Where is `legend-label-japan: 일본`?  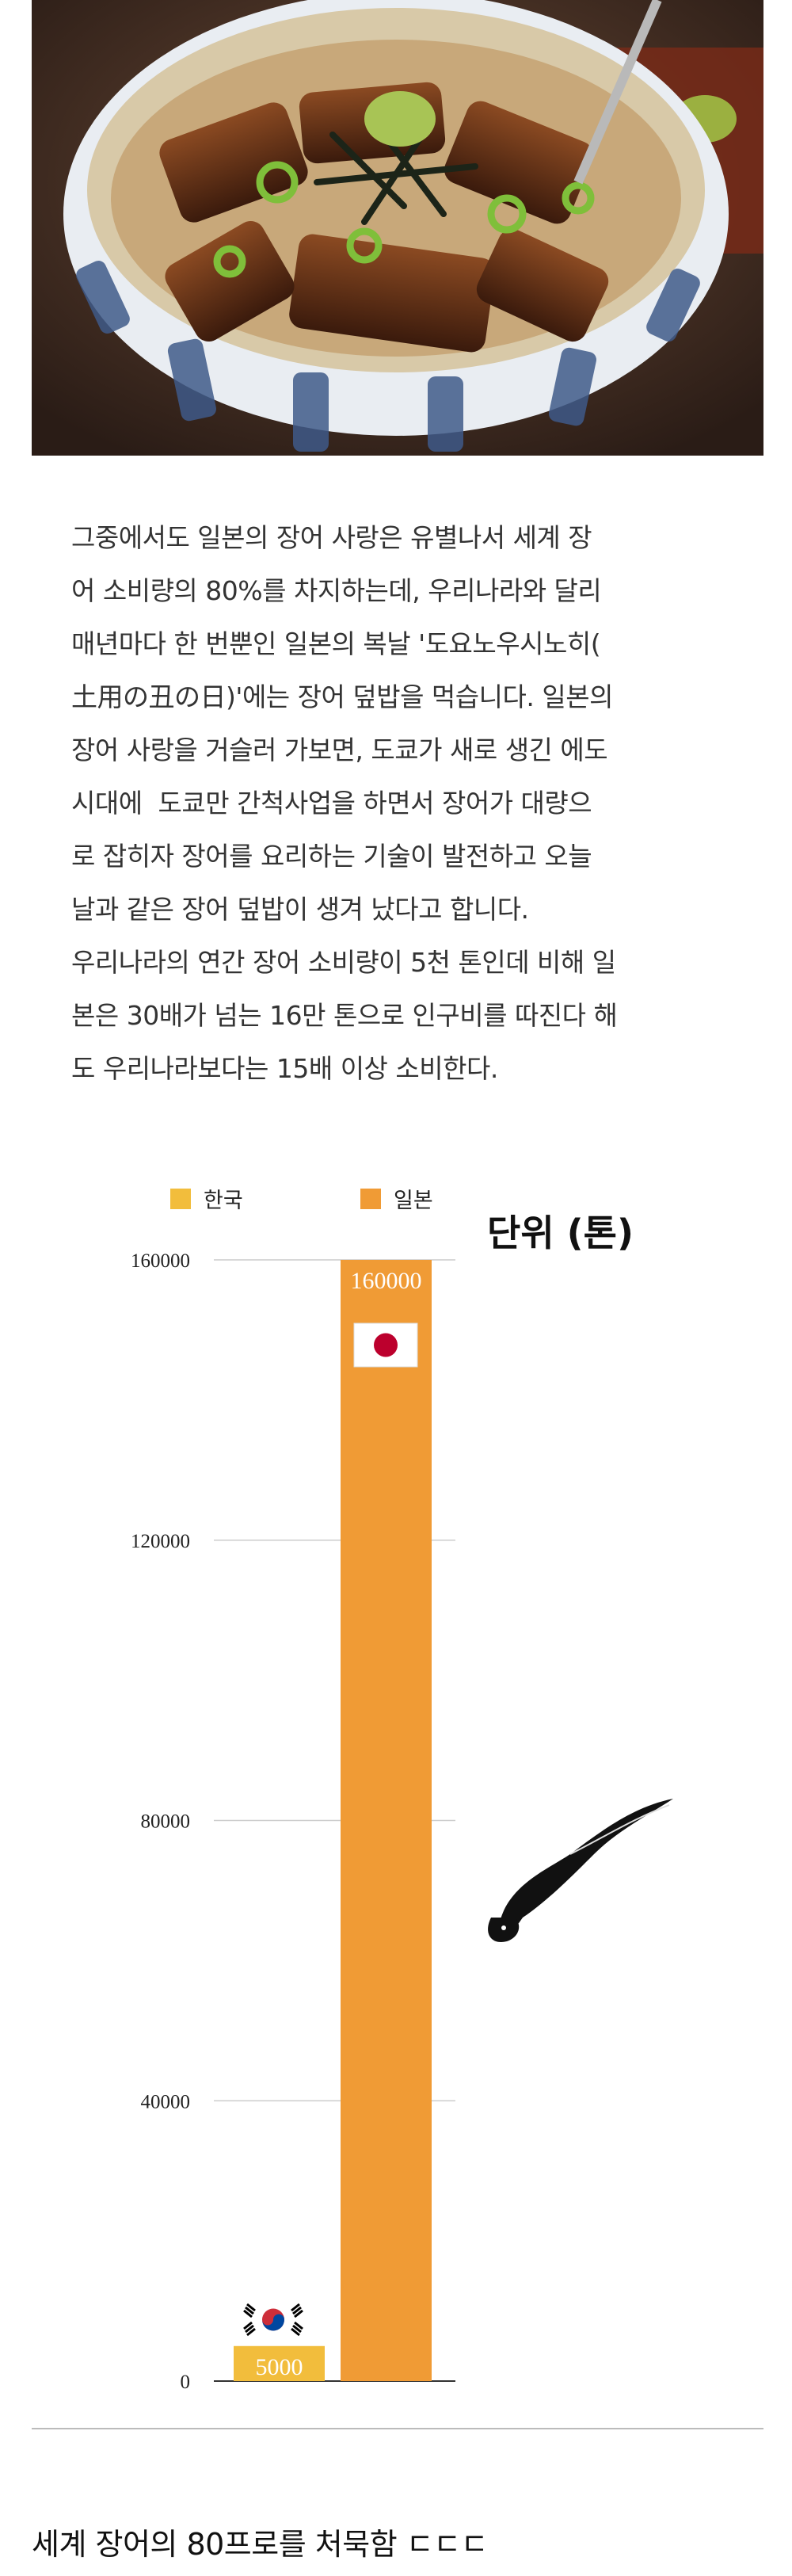 legend-label-japan: 일본 is located at coordinates (413, 1201).